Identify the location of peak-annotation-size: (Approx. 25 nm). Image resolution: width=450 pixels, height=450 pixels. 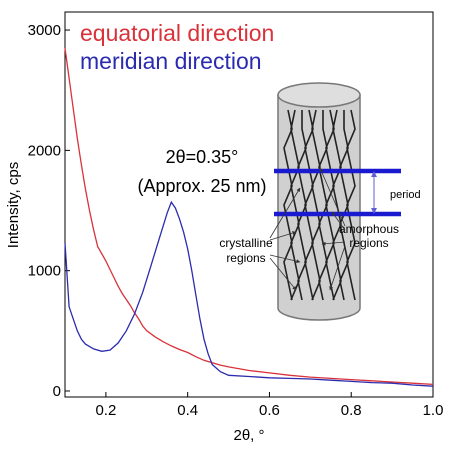
(201, 186).